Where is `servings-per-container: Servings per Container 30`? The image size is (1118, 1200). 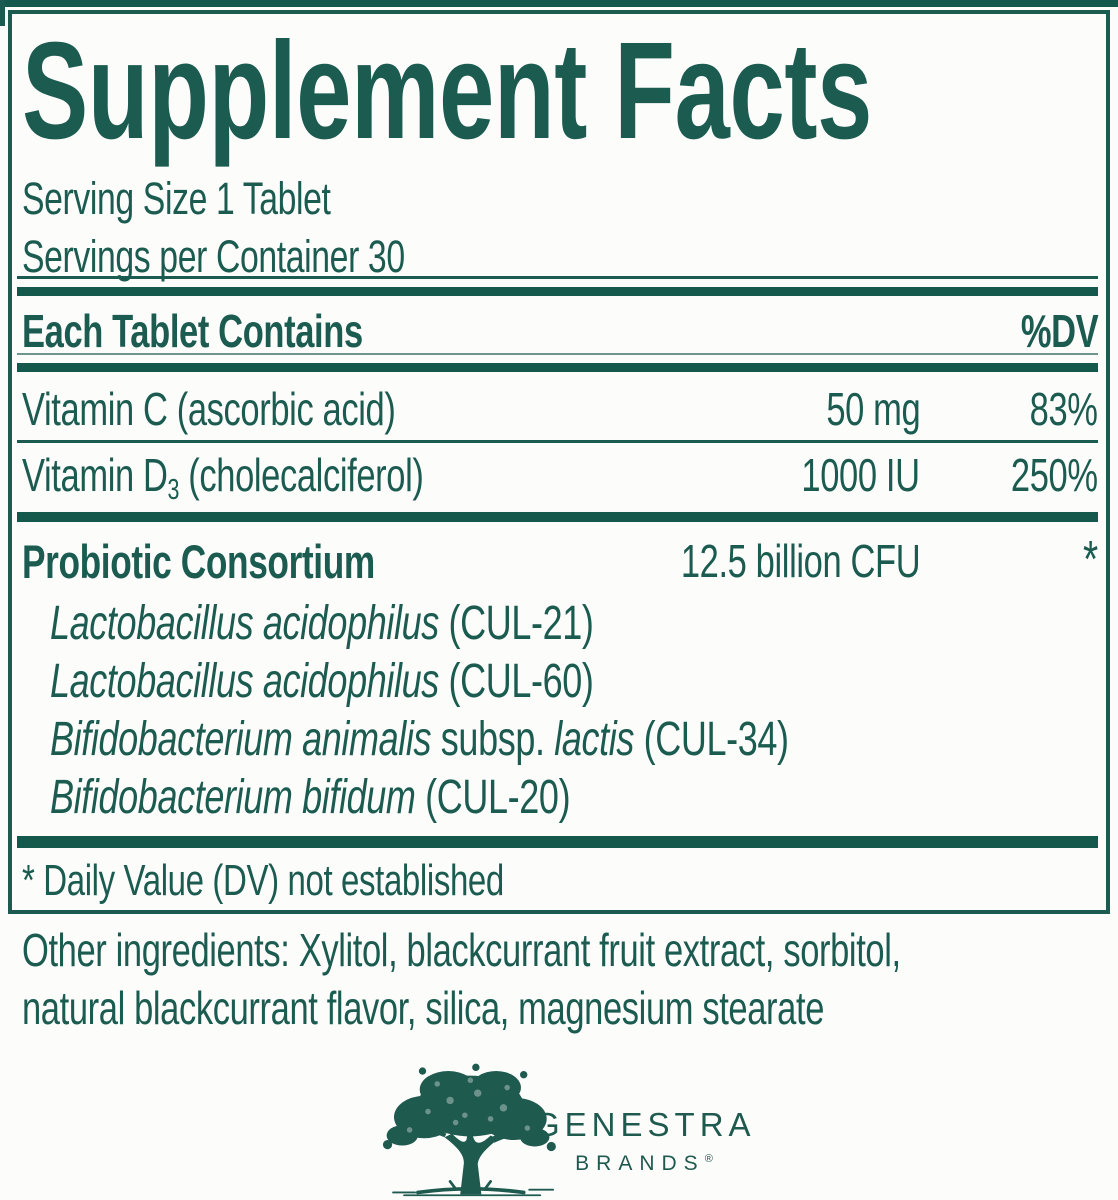
servings-per-container: Servings per Container 30 is located at coordinates (213, 256).